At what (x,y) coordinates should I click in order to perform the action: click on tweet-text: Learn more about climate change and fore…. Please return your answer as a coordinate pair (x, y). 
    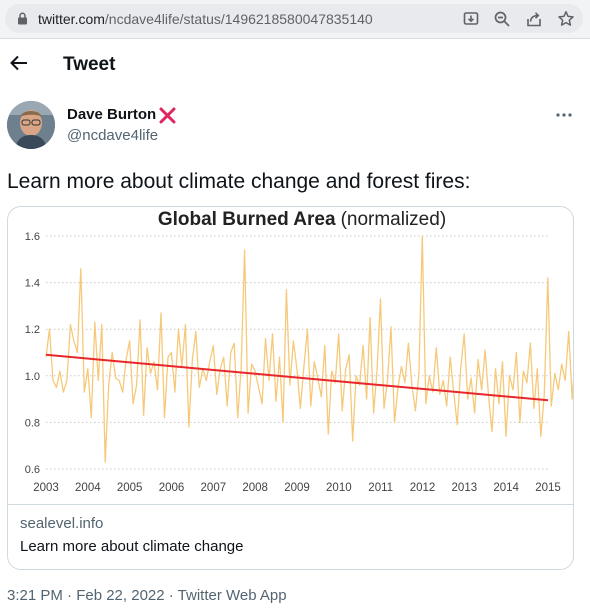
    Looking at the image, I should click on (239, 181).